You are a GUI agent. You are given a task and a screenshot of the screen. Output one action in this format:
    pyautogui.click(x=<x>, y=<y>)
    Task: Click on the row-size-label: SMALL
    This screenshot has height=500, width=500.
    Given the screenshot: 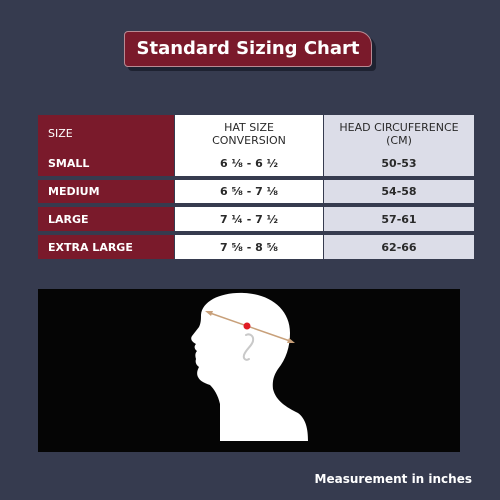 What is the action you would take?
    pyautogui.click(x=106, y=166)
    